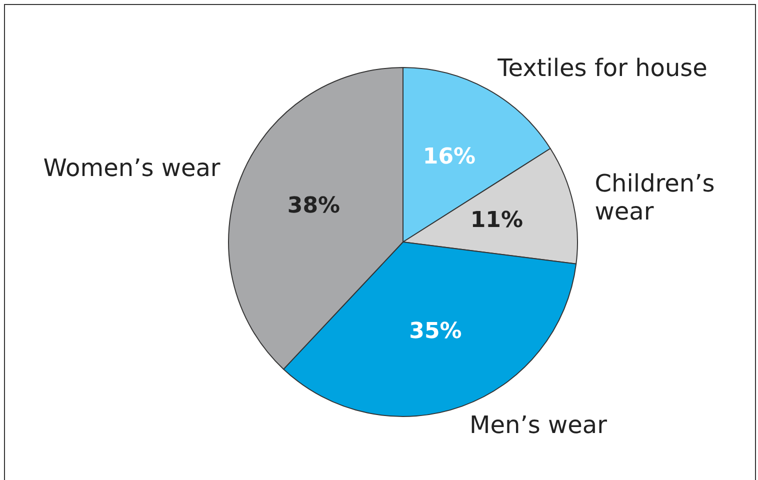 This screenshot has width=758, height=480. Describe the element at coordinates (435, 331) in the screenshot. I see `data-label: 35%` at that location.